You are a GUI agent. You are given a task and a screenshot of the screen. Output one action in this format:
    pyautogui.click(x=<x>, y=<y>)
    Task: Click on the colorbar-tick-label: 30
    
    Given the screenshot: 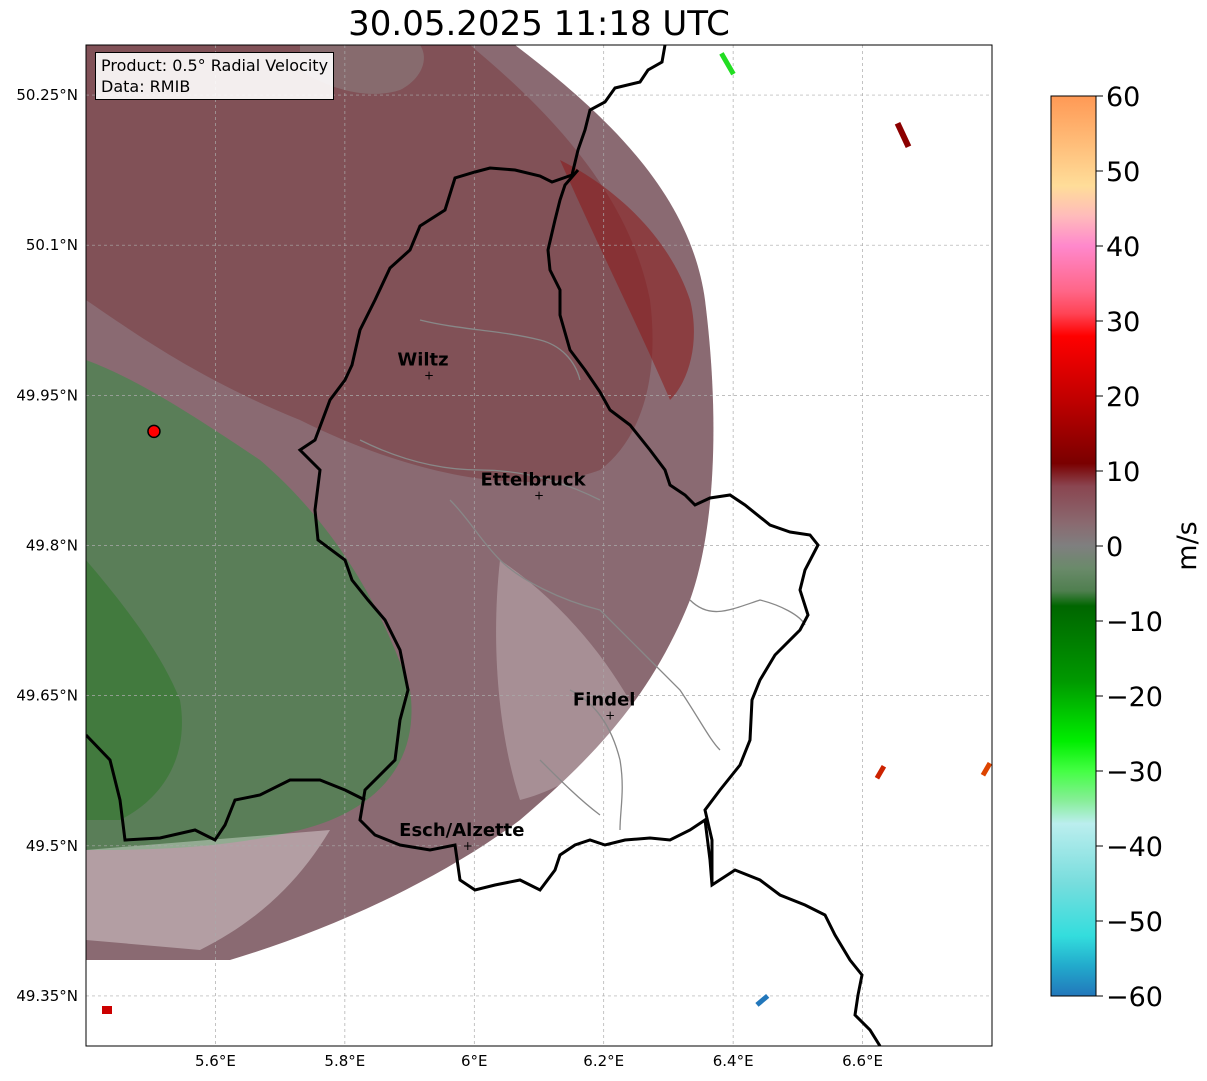 What is the action you would take?
    pyautogui.click(x=1123, y=322)
    